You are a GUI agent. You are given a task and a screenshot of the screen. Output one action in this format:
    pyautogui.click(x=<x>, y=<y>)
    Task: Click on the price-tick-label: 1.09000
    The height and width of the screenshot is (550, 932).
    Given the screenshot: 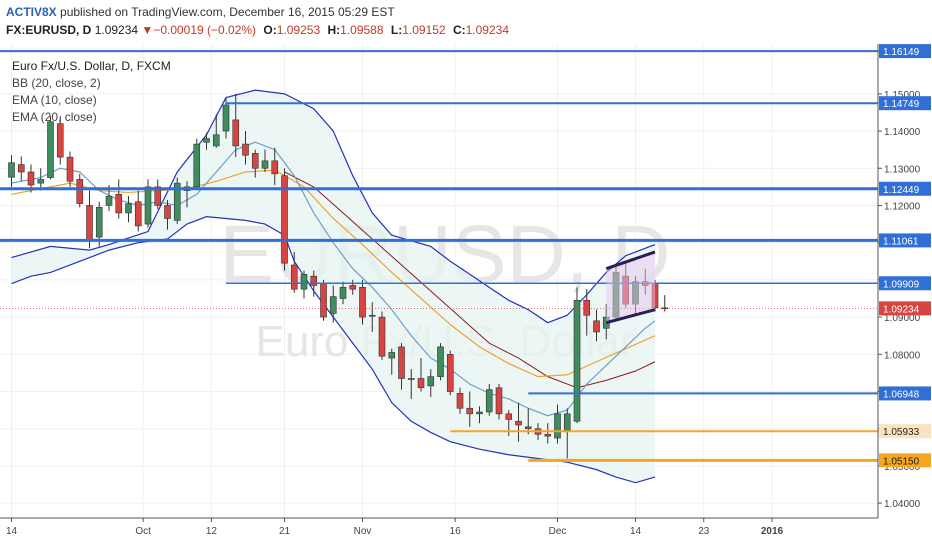 What is the action you would take?
    pyautogui.click(x=902, y=318)
    